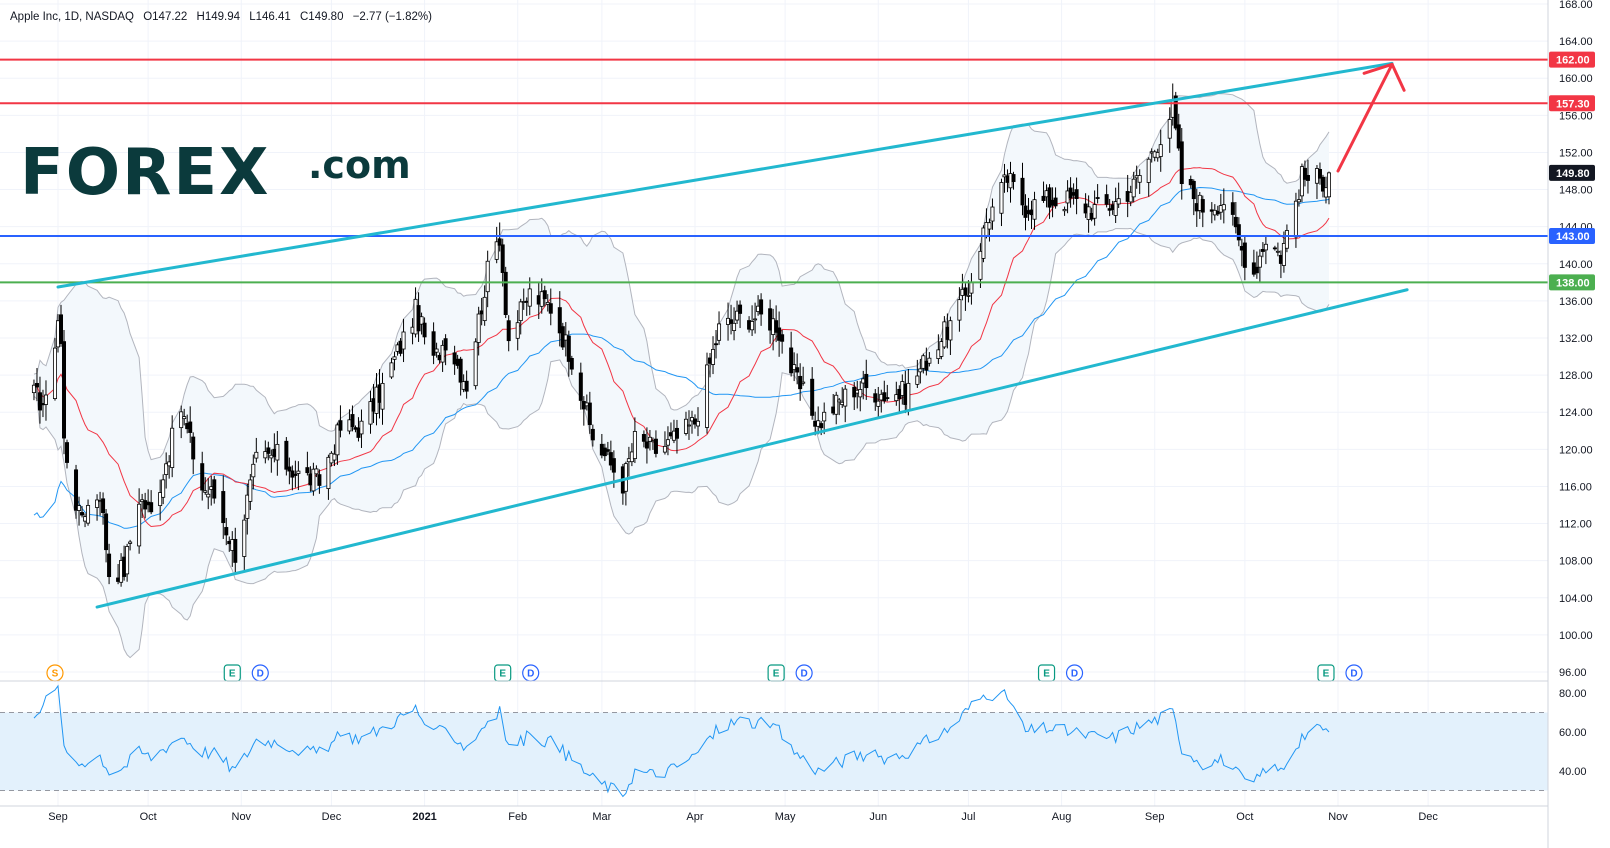 The height and width of the screenshot is (848, 1610). Describe the element at coordinates (503, 673) in the screenshot. I see `earnings-event-marker: E` at that location.